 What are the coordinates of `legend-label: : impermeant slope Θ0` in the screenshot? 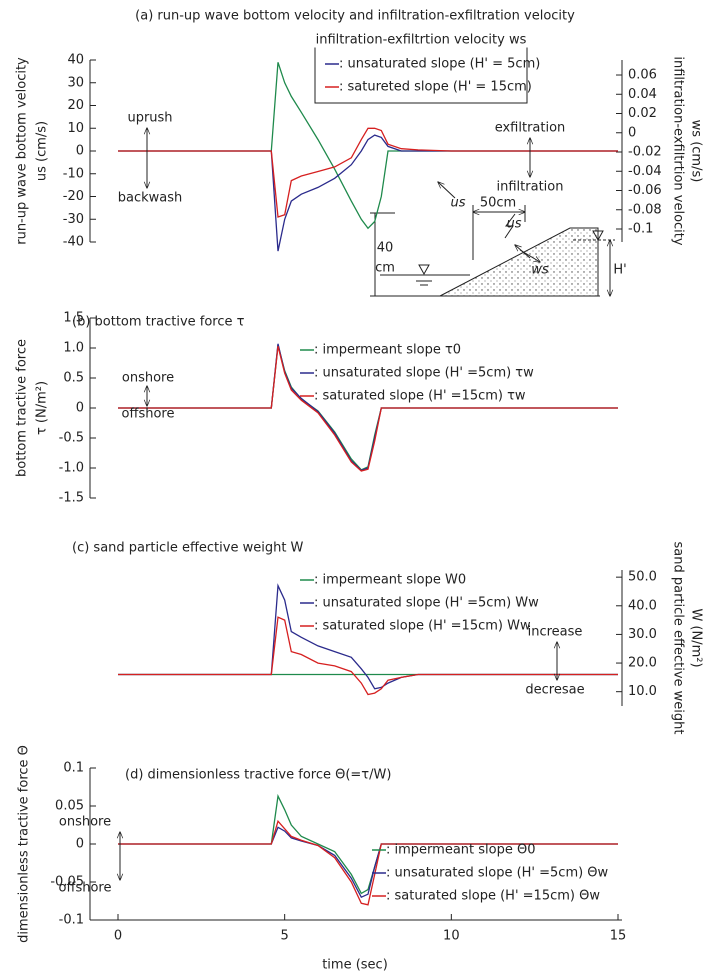 It's located at (460, 850).